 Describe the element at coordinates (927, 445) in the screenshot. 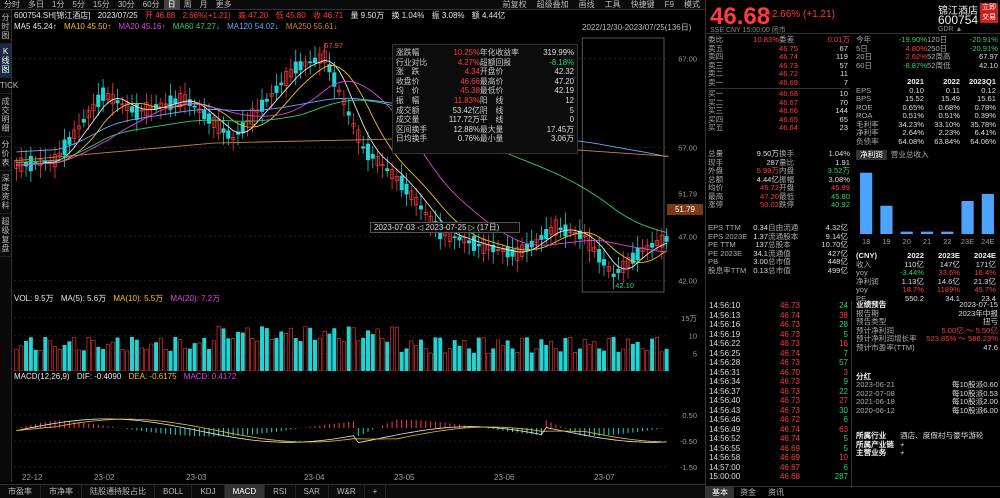

I see `industry-row: 所属产业链 +` at that location.